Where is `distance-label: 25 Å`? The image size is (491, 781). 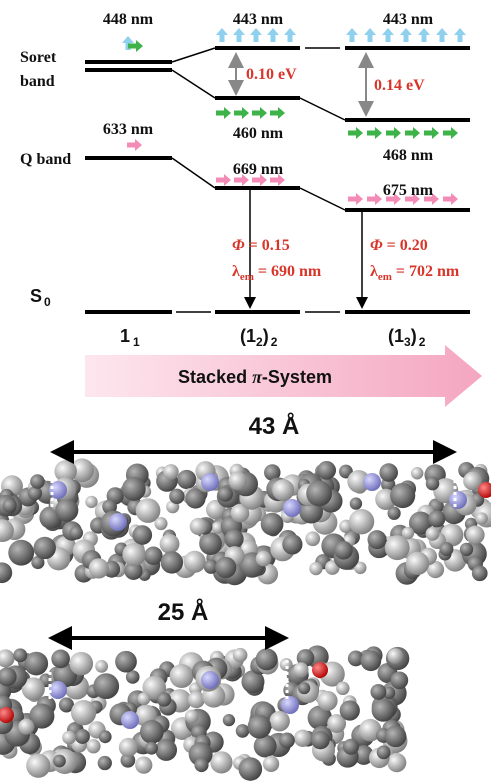
distance-label: 25 Å is located at coordinates (183, 612).